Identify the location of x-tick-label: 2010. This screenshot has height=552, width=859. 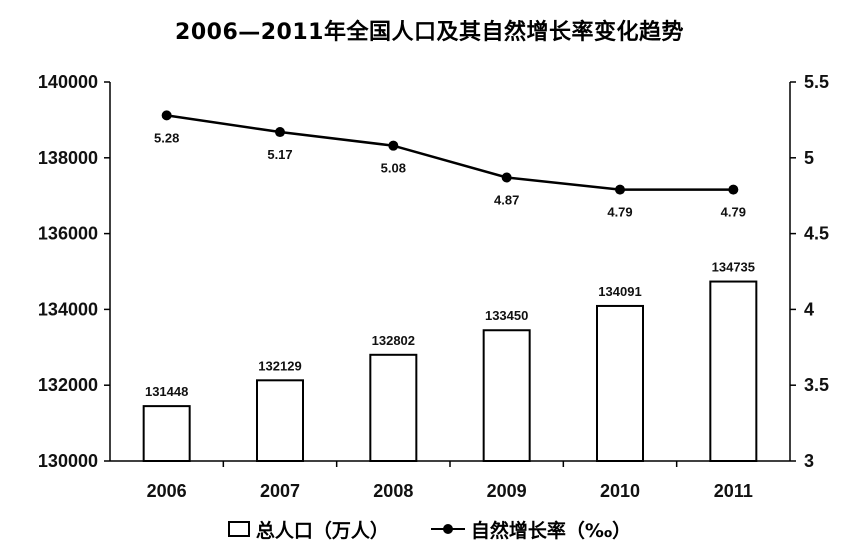
(620, 491).